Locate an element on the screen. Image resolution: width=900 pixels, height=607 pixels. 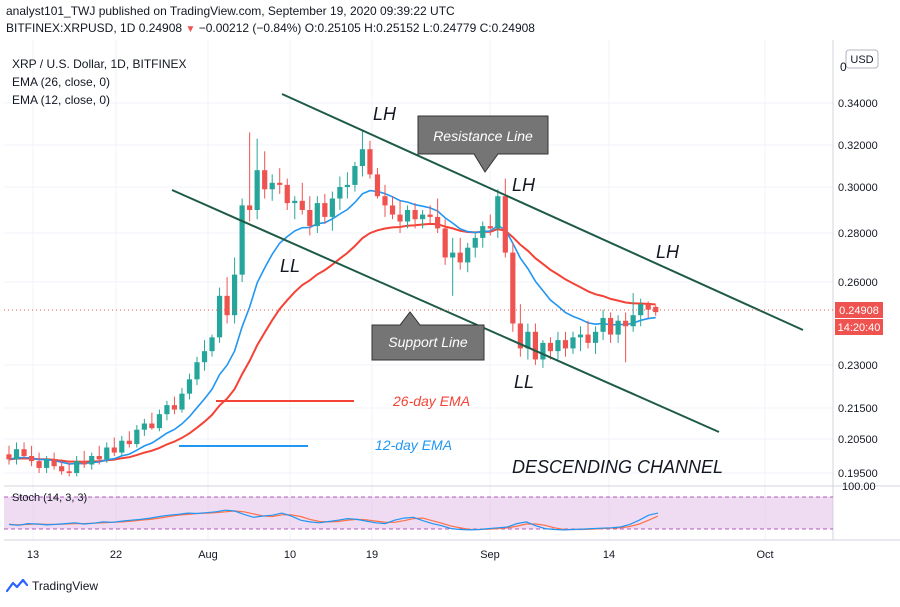
last-price-tag: 0.24908 is located at coordinates (859, 310).